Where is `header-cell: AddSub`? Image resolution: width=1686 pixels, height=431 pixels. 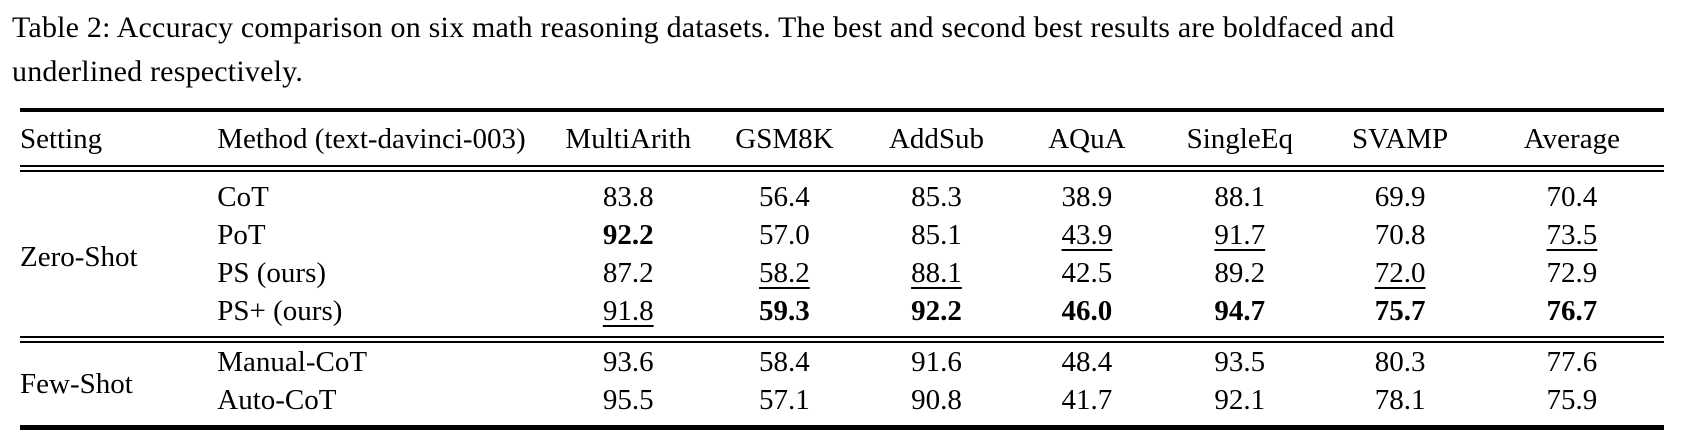 header-cell: AddSub is located at coordinates (936, 139).